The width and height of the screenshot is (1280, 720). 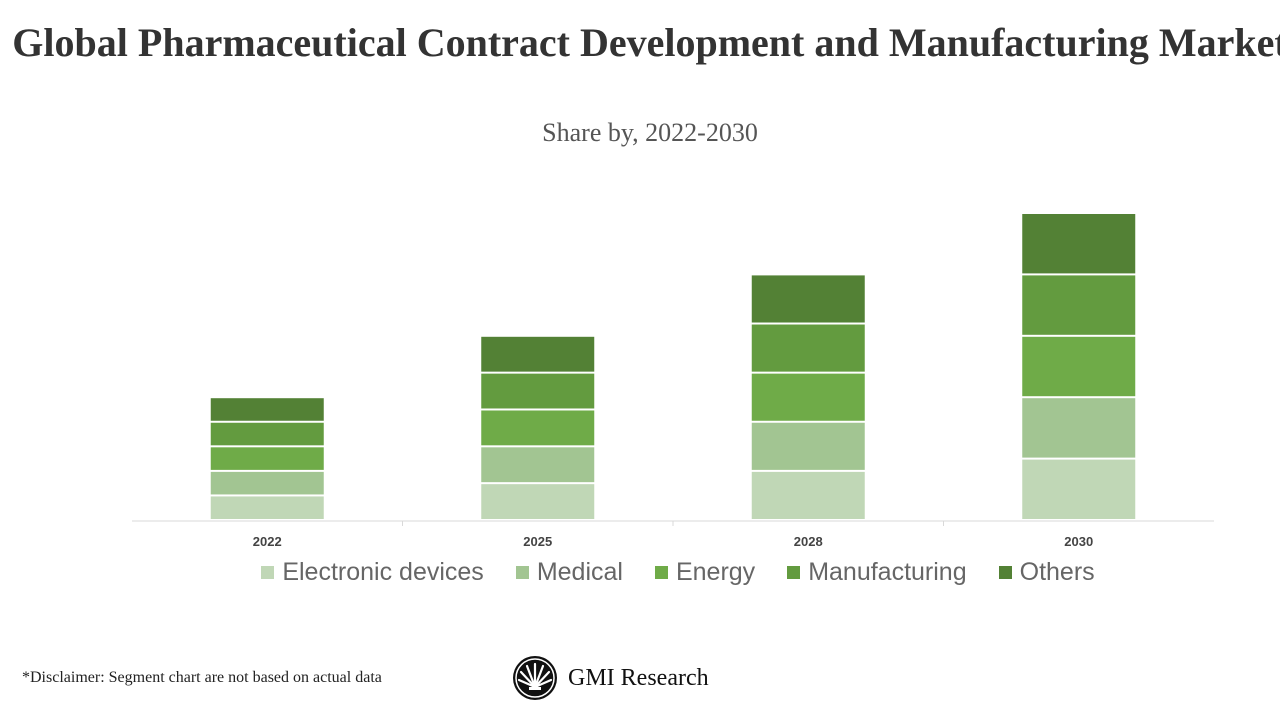 I want to click on bar-segment-medical-2022, so click(x=267, y=483).